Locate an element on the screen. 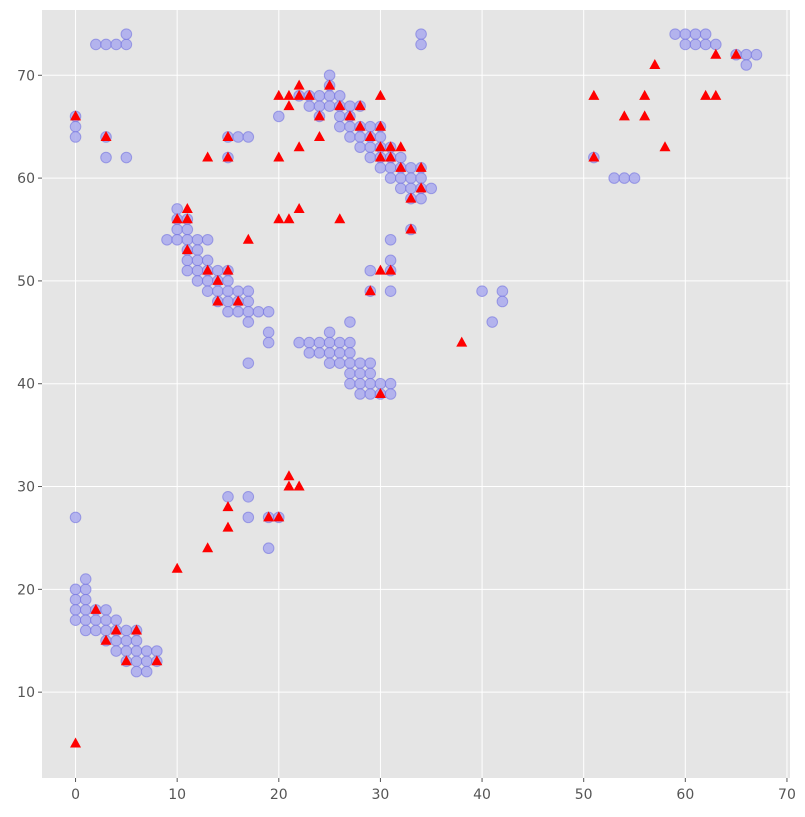 The image size is (805, 817). x-tick-label: 10 is located at coordinates (177, 795).